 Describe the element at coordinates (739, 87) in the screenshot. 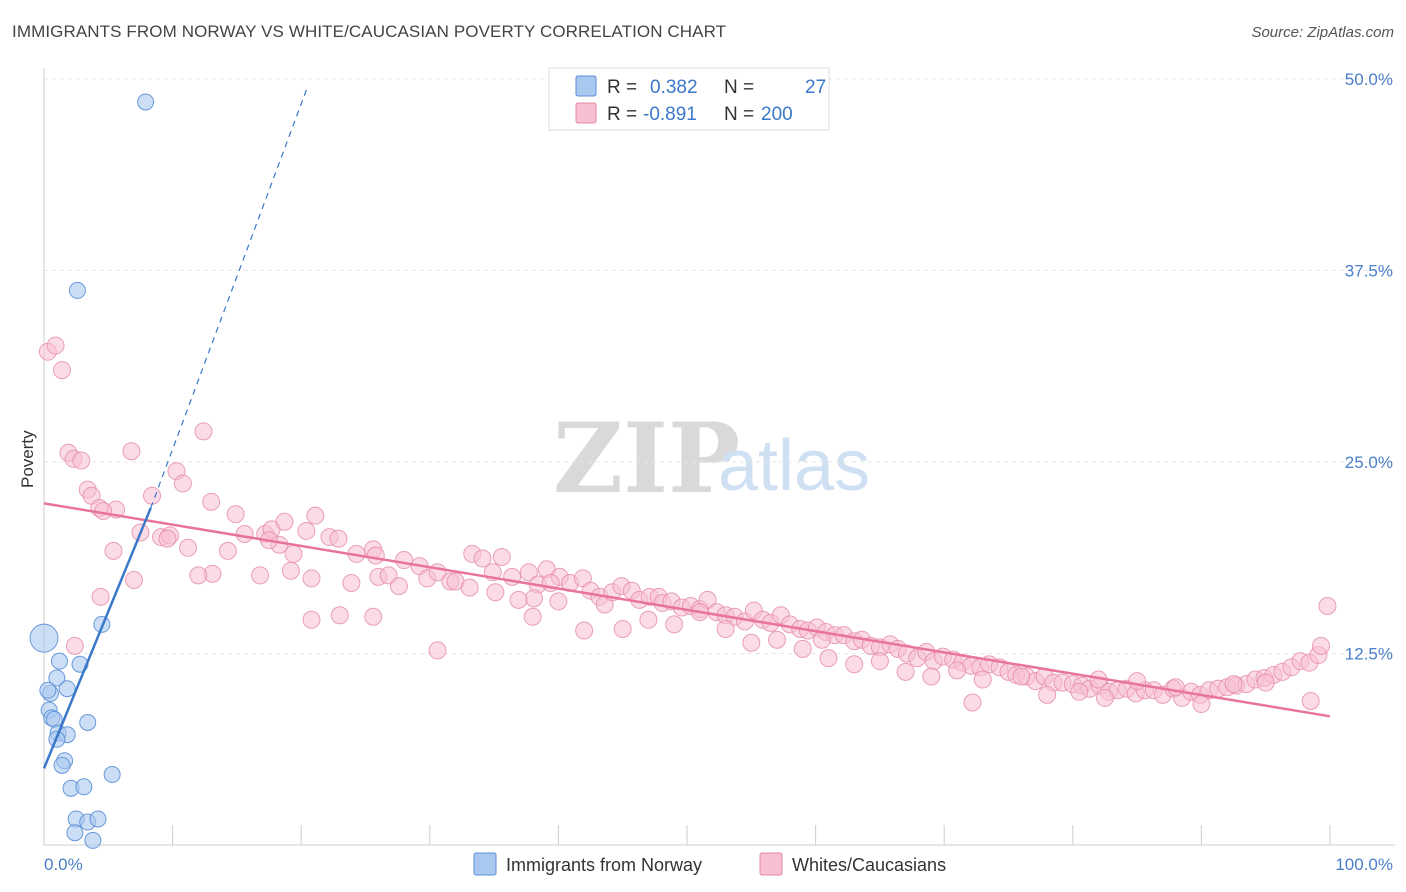

I see `legend-n-label-1: N =` at that location.